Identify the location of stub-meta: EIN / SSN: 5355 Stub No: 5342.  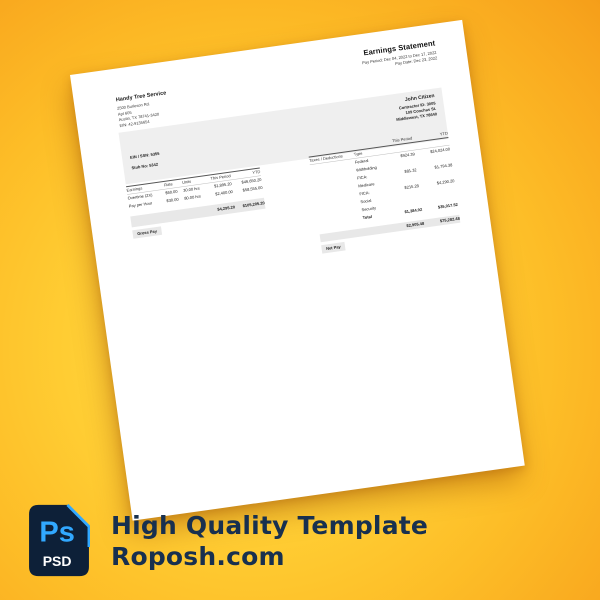
(145, 160).